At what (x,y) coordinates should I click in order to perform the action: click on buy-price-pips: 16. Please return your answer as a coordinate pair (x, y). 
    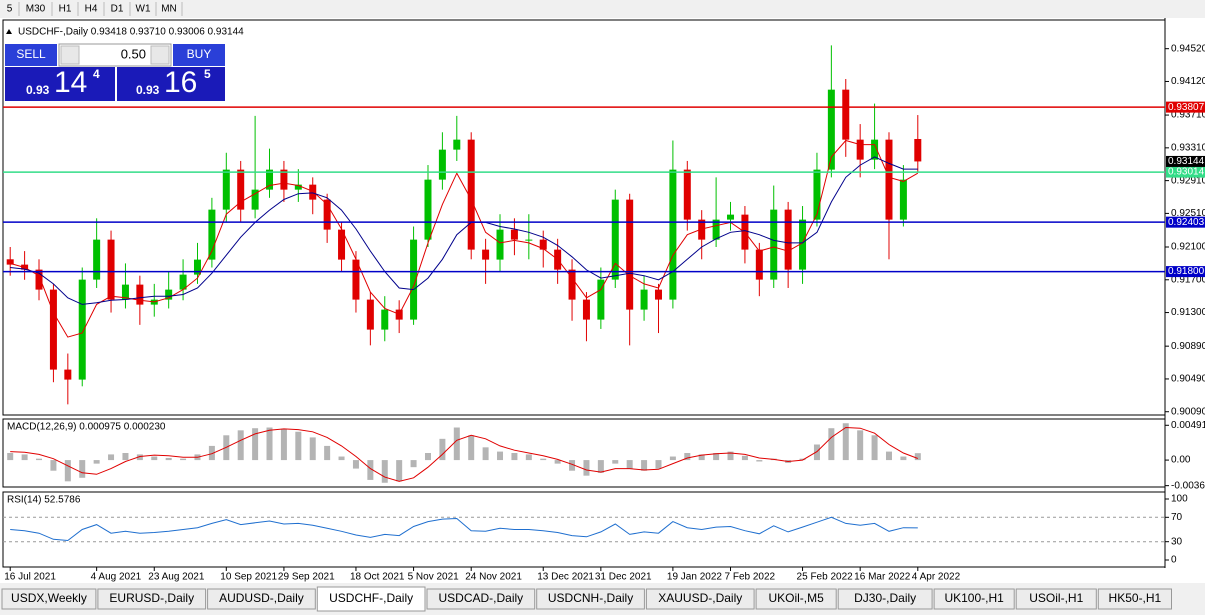
    Looking at the image, I should click on (180, 82).